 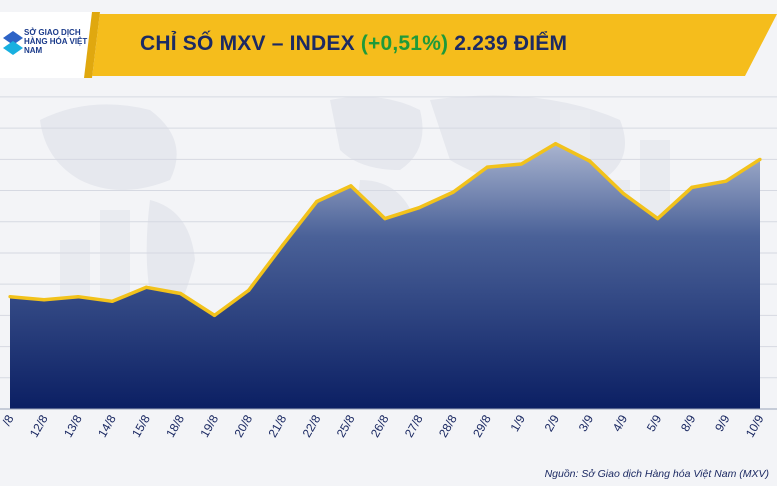 I want to click on x-tick-label: 4/9, so click(x=620, y=423).